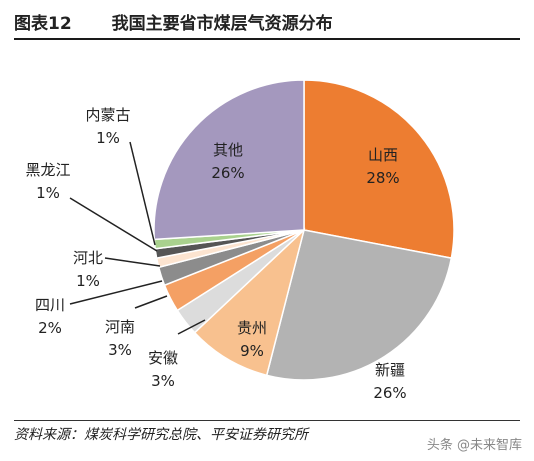  I want to click on slice-value-label-7: 1%, so click(48, 193).